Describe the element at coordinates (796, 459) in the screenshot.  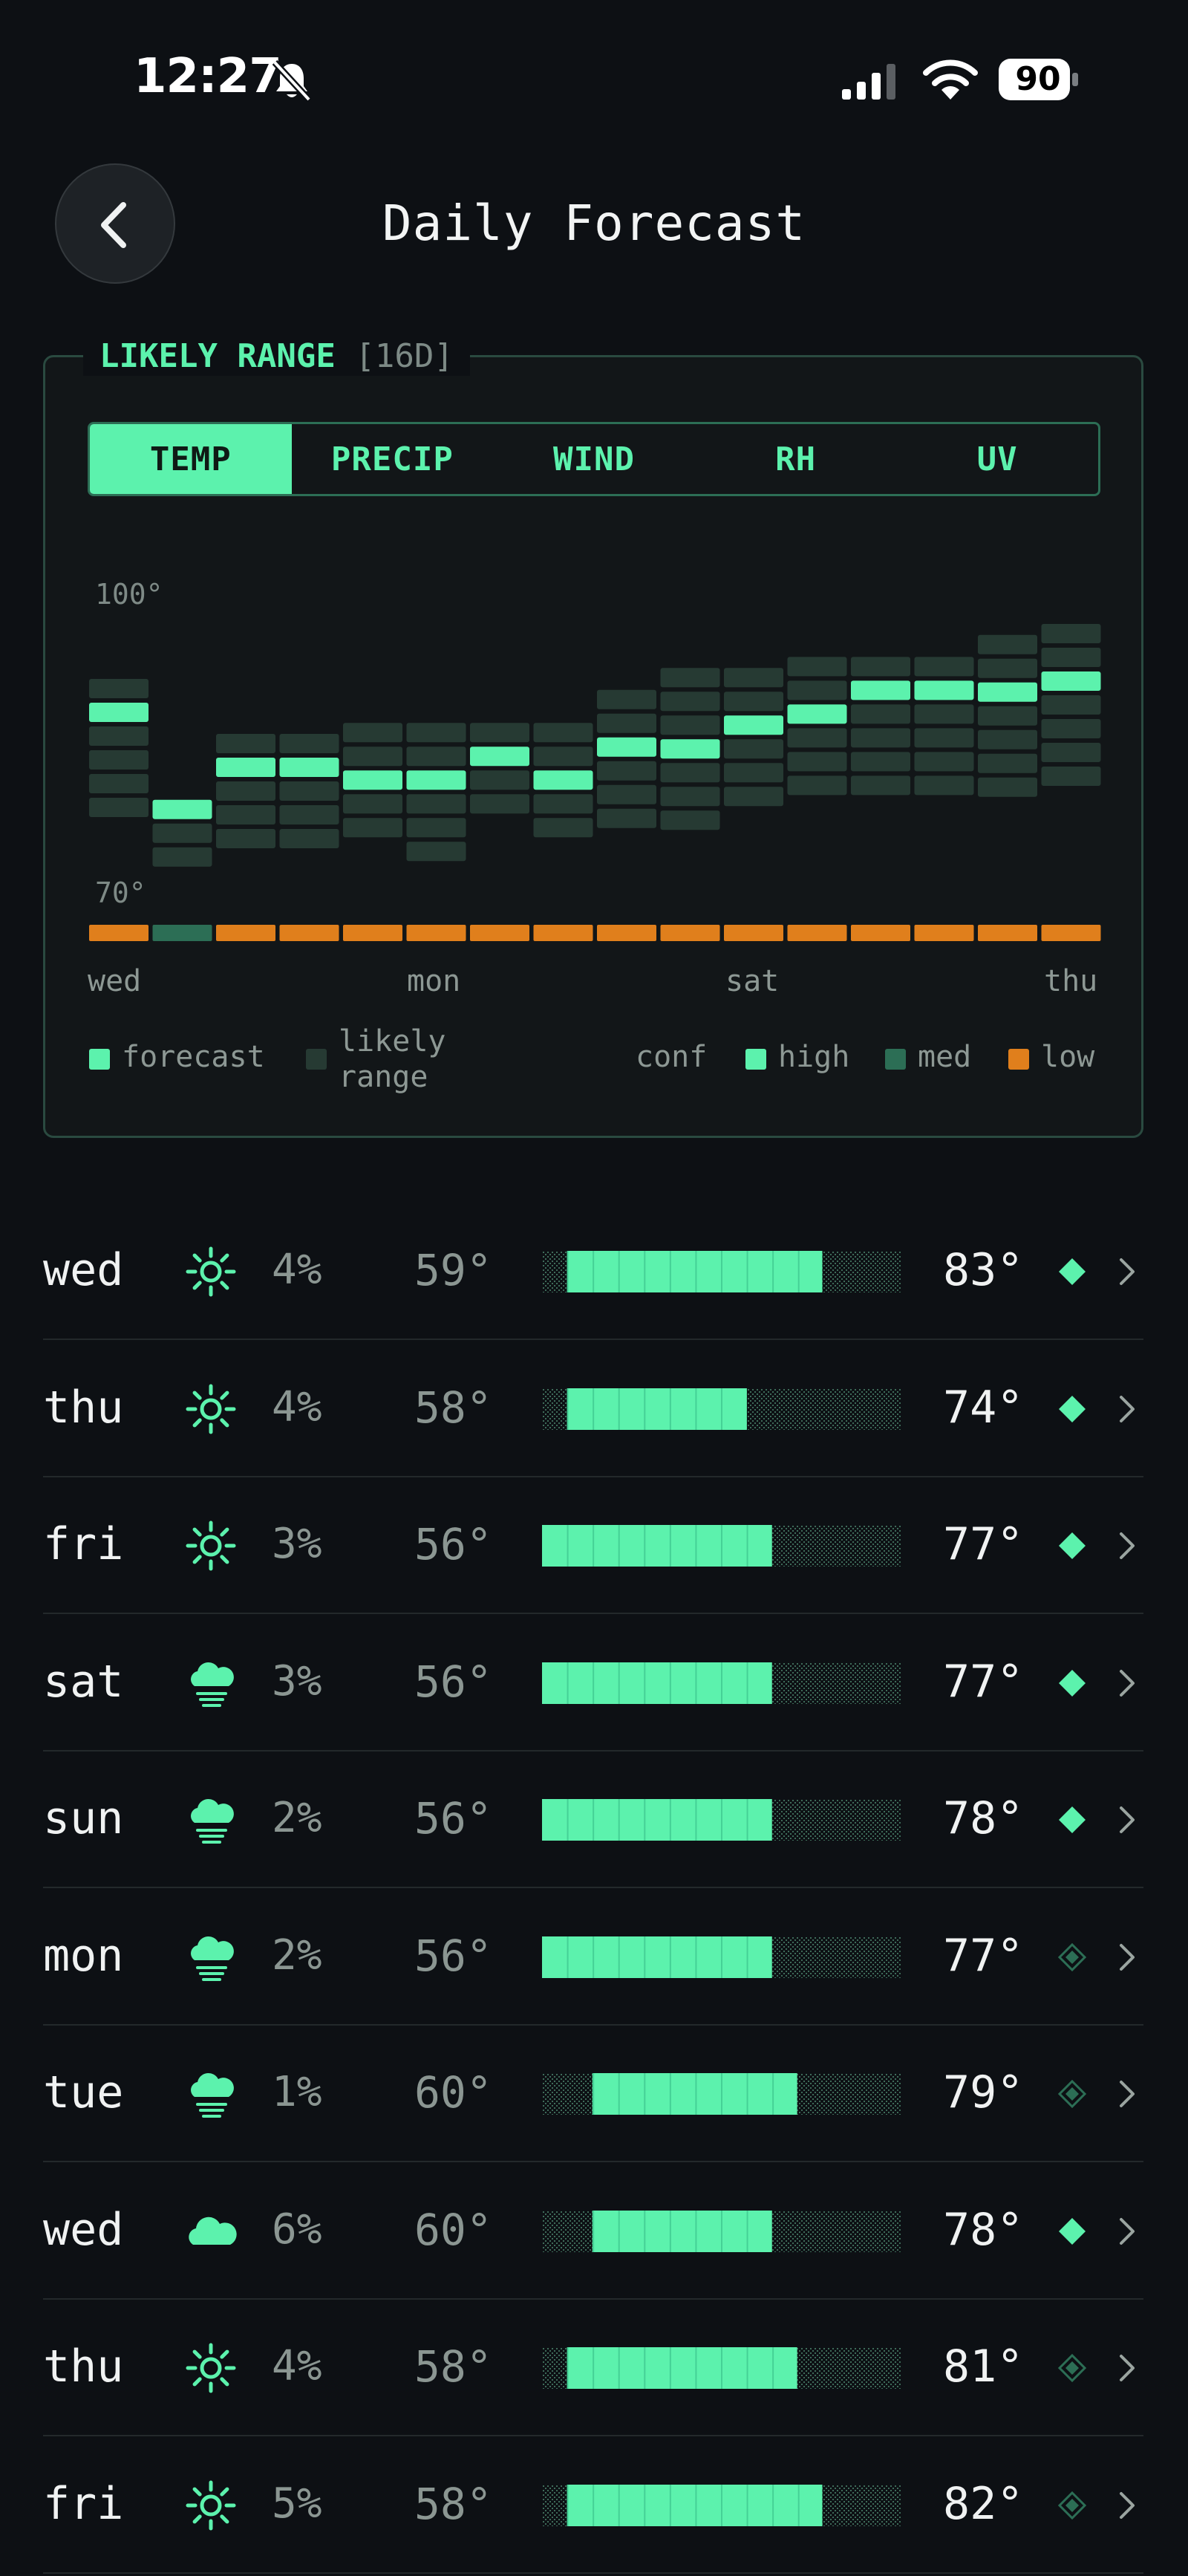
I see `tab-rh: RH` at that location.